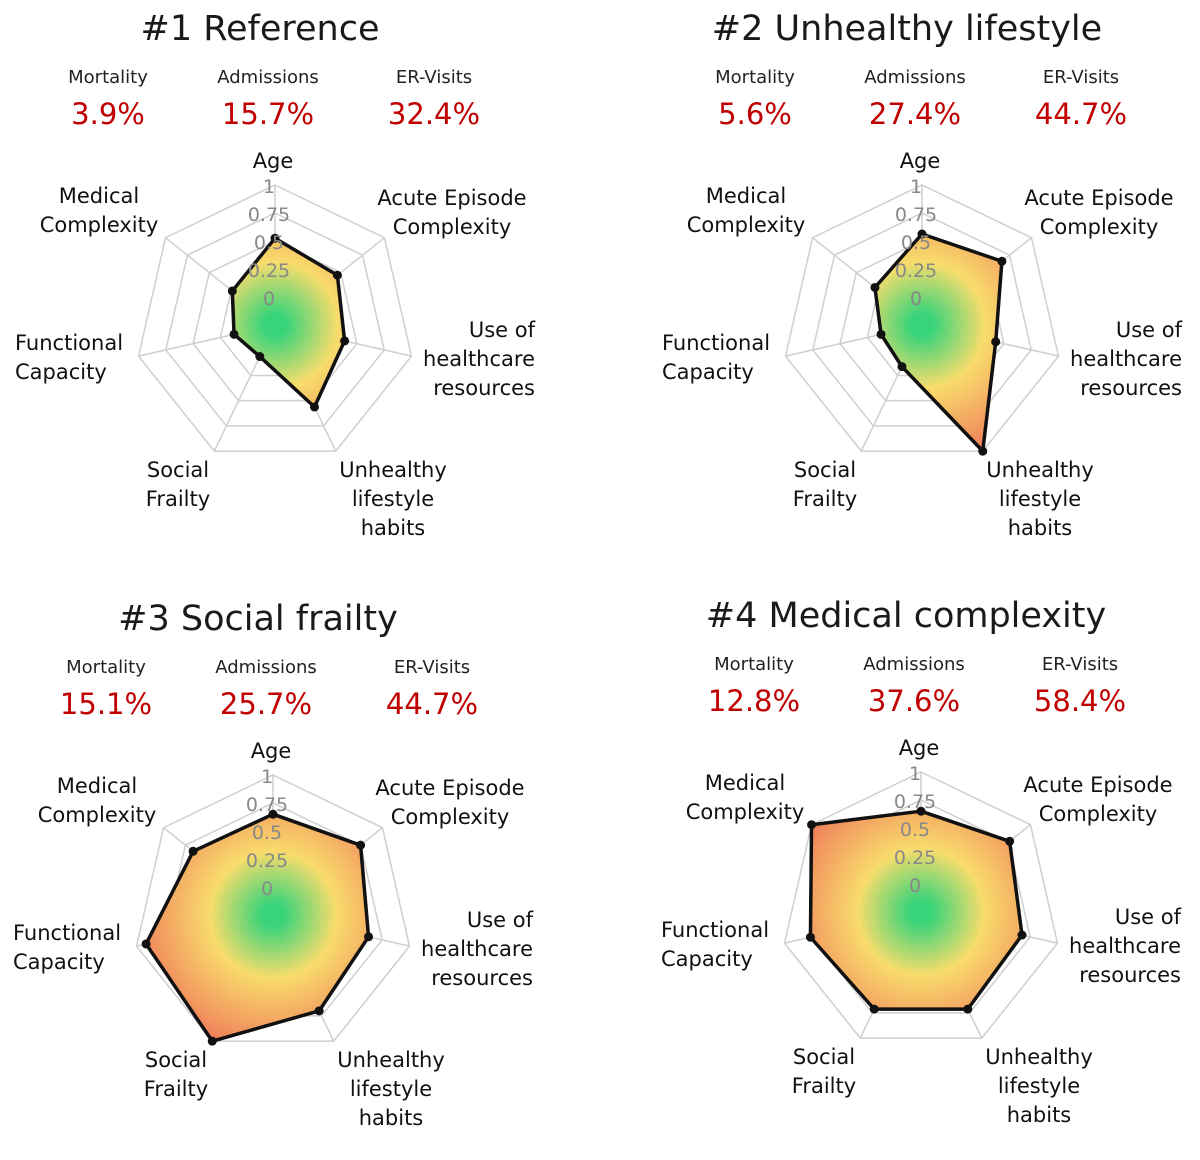  Describe the element at coordinates (915, 114) in the screenshot. I see `metric-value-admissions: 27.4%` at that location.